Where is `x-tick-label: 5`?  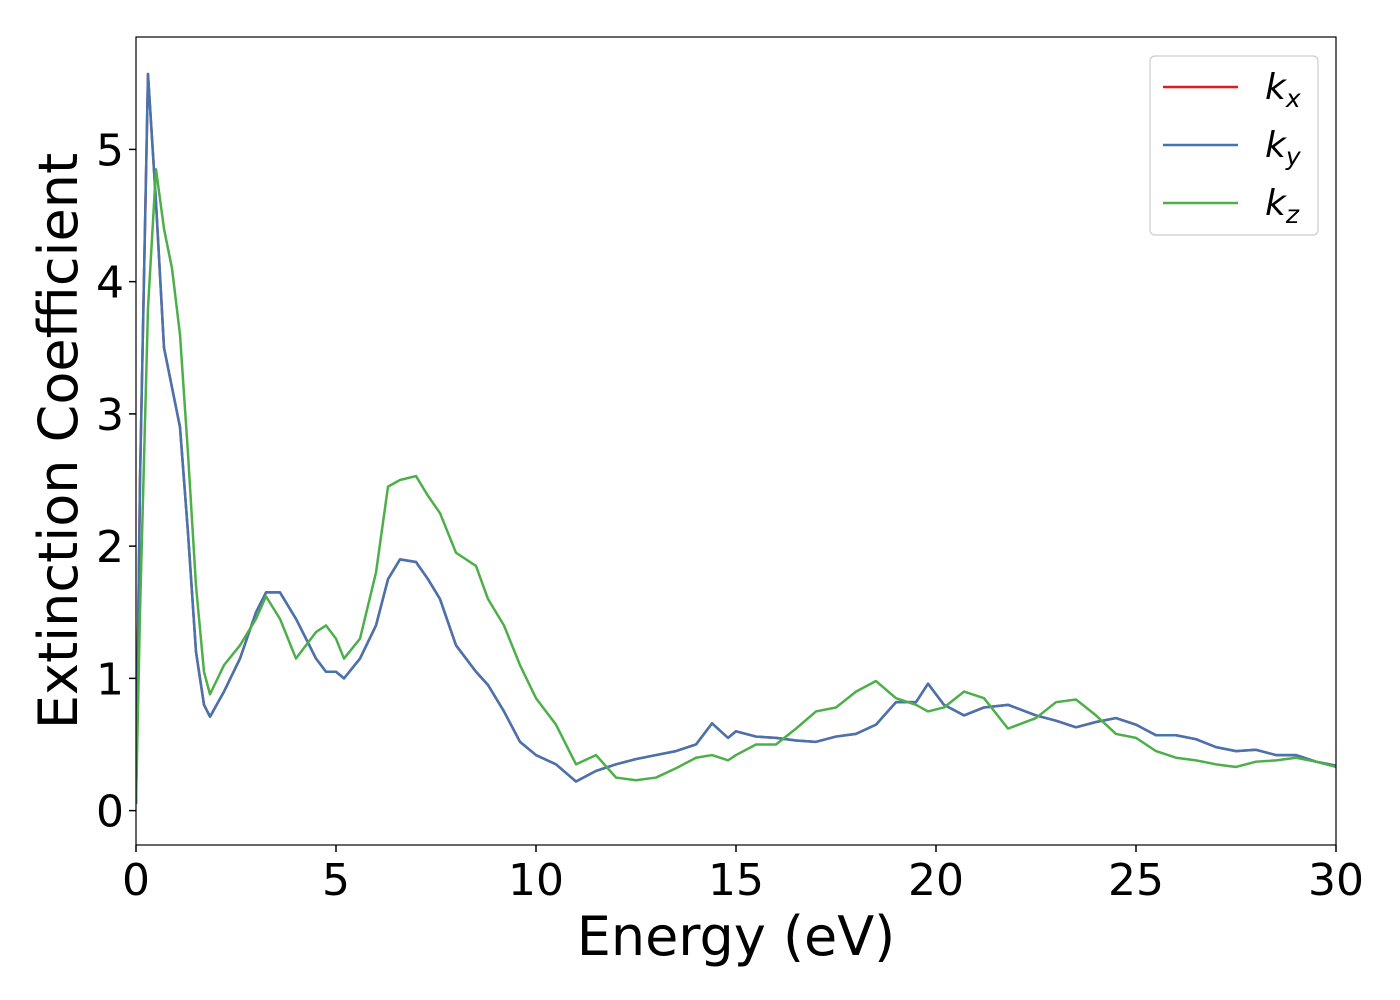
x-tick-label: 5 is located at coordinates (336, 880).